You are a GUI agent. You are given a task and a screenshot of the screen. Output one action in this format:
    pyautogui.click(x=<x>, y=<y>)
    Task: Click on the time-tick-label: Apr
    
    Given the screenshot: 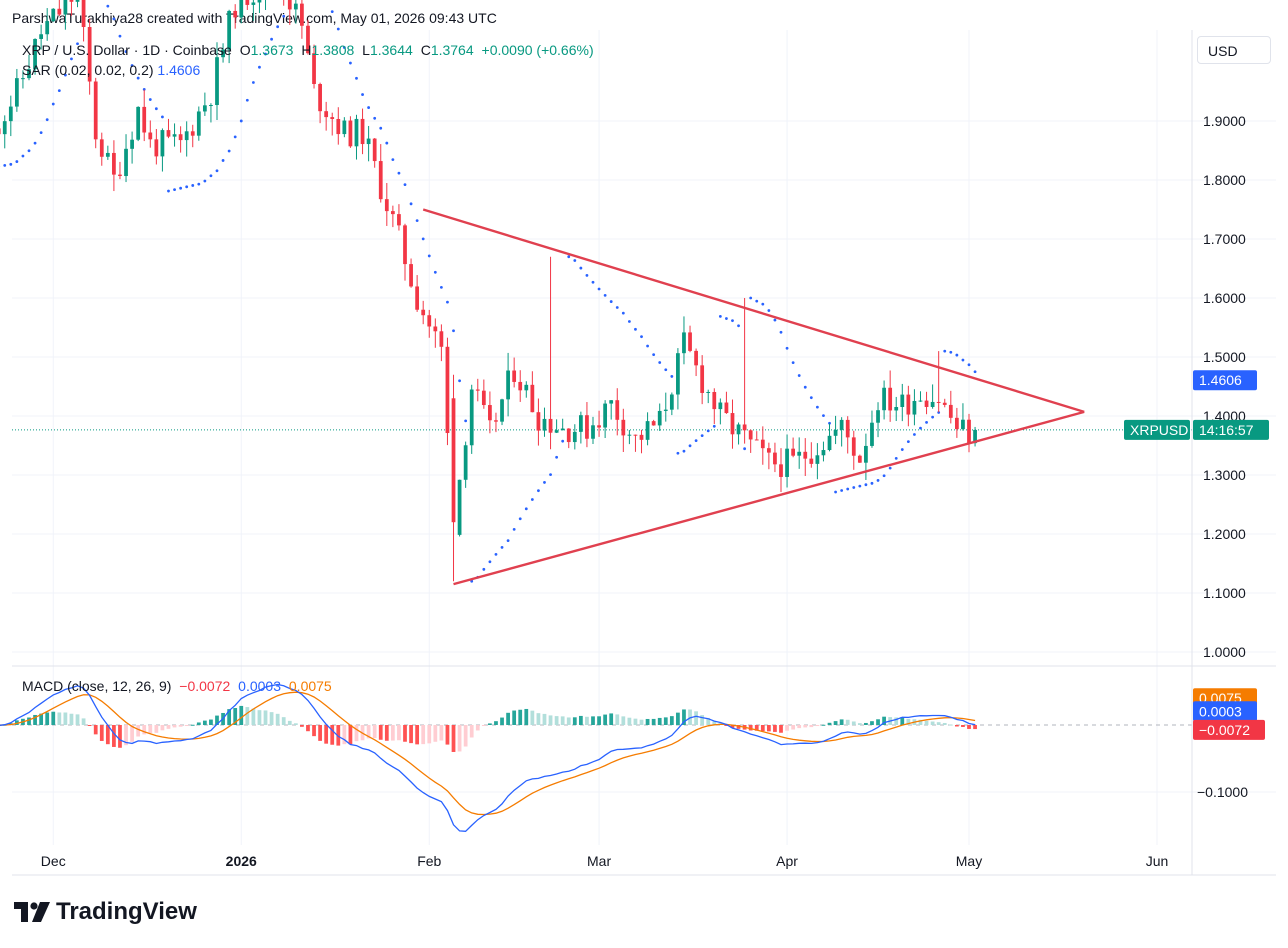 What is the action you would take?
    pyautogui.click(x=787, y=861)
    